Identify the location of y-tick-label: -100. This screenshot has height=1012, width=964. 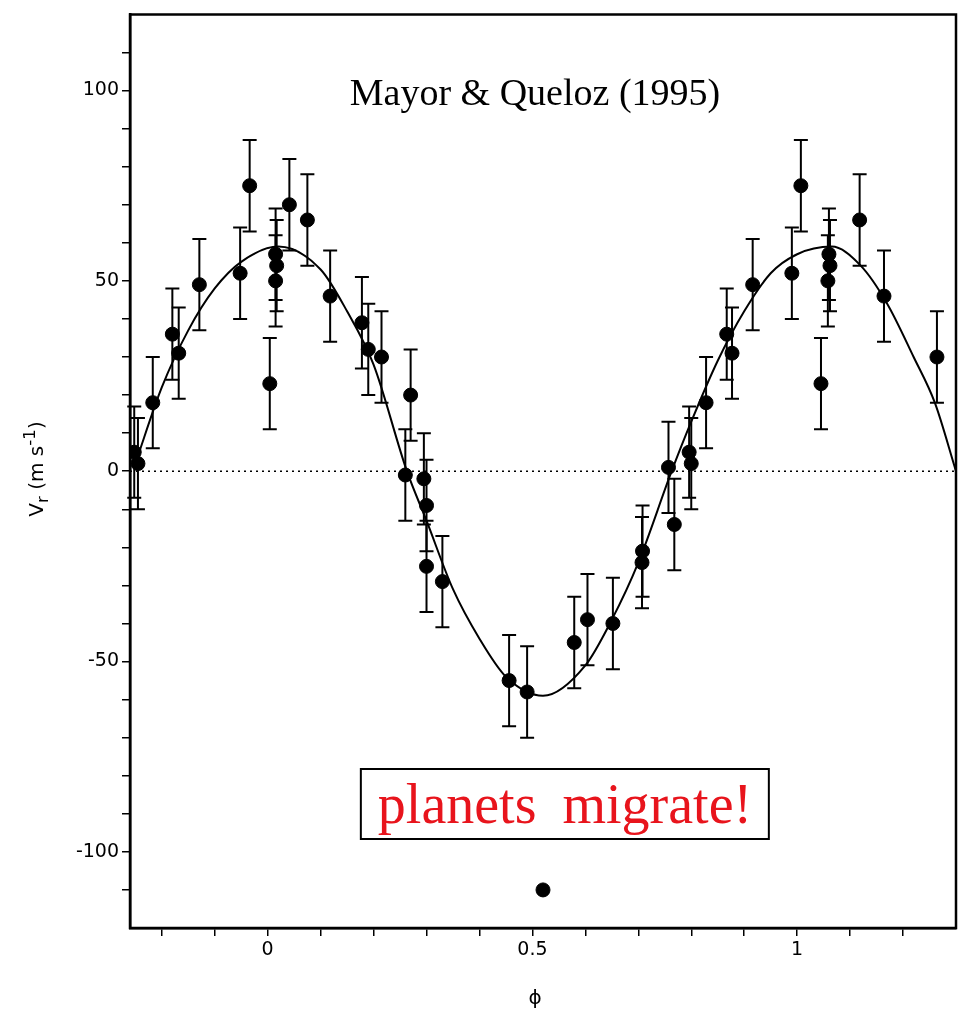
(97, 849).